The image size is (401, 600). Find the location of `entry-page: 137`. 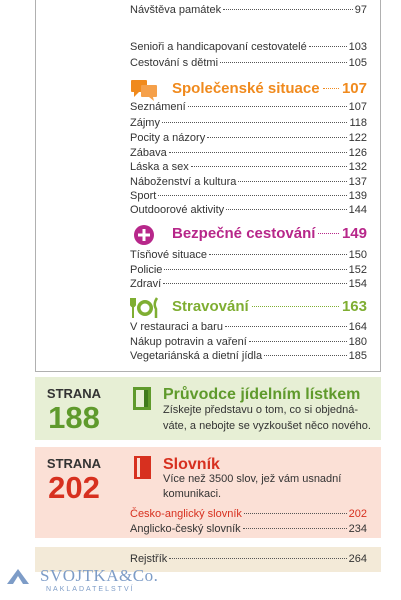

entry-page: 137 is located at coordinates (357, 182).